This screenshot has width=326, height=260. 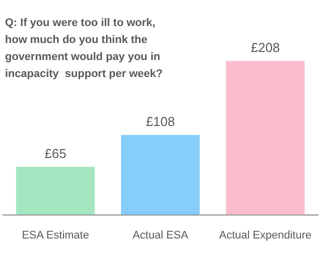 I want to click on chart-title: Q: If you were too ill to work, how much do you think the government would pay you in incapacity support per week?, so click(x=84, y=49).